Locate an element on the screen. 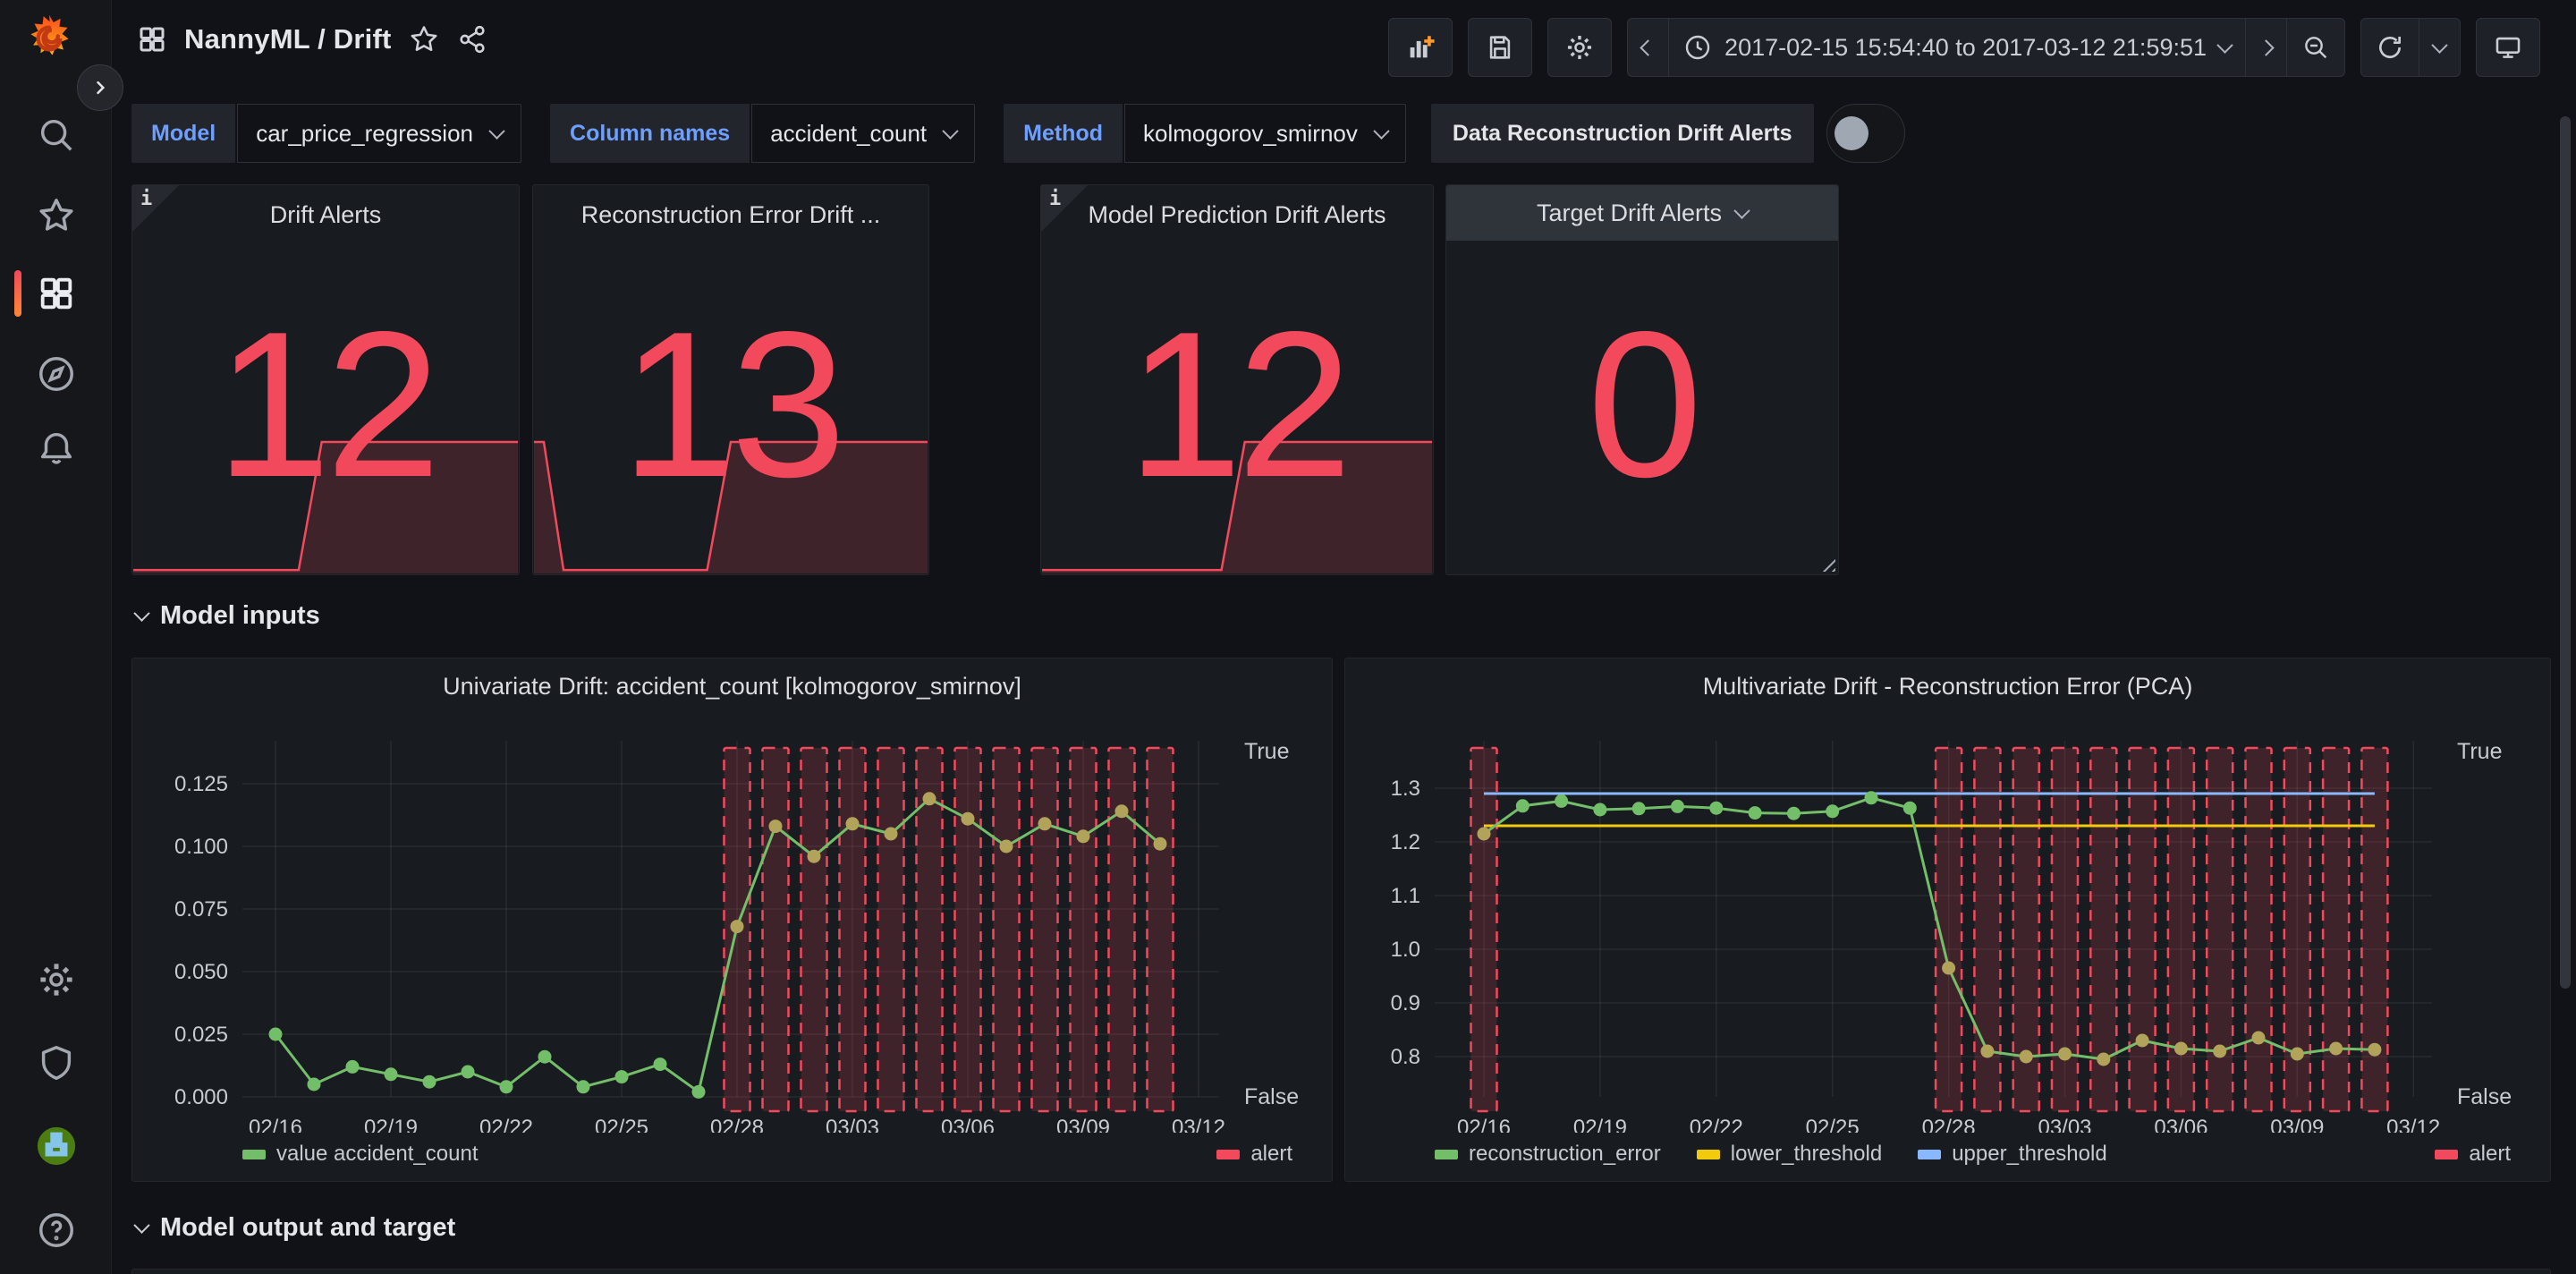  svg-text: 02/22 is located at coordinates (1716, 1124).